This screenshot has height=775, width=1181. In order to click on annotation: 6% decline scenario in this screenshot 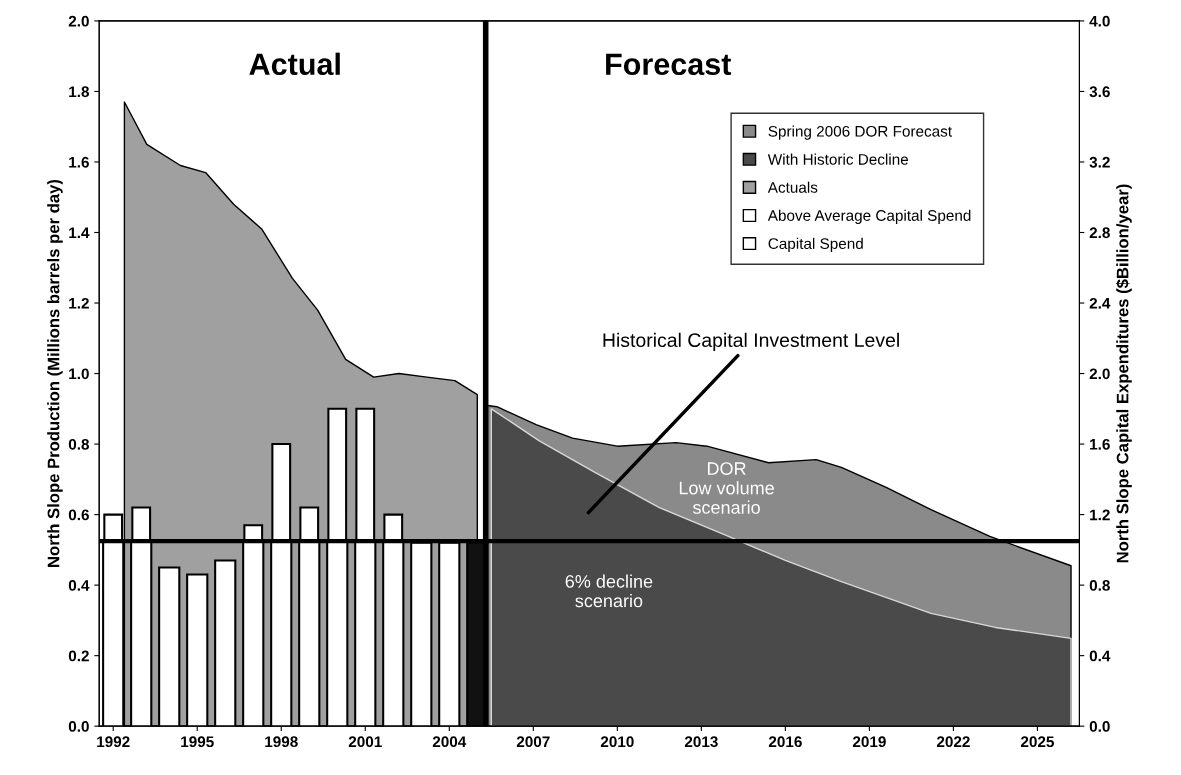, I will do `click(609, 591)`.